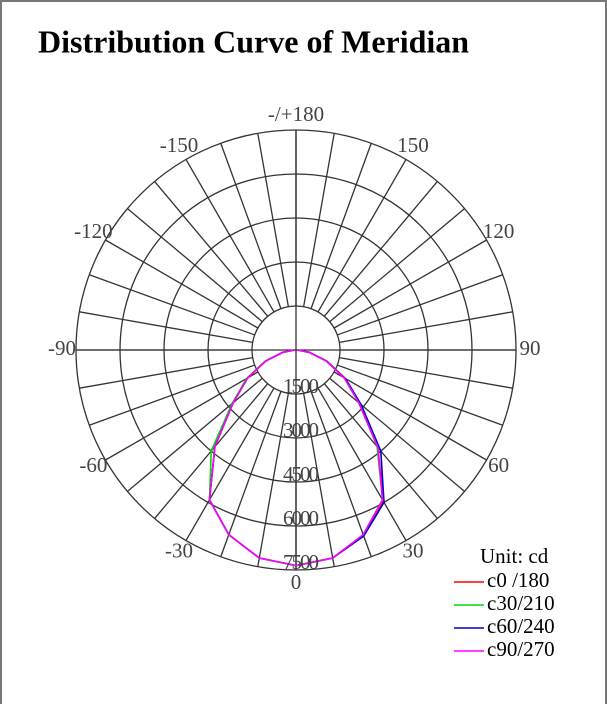 The image size is (607, 704). Describe the element at coordinates (301, 386) in the screenshot. I see `r-tick-label: 1500` at that location.